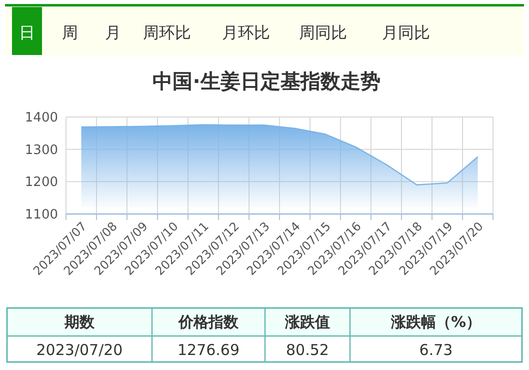 This screenshot has height=370, width=529. I want to click on y-tick-label: 1100, so click(41, 215).